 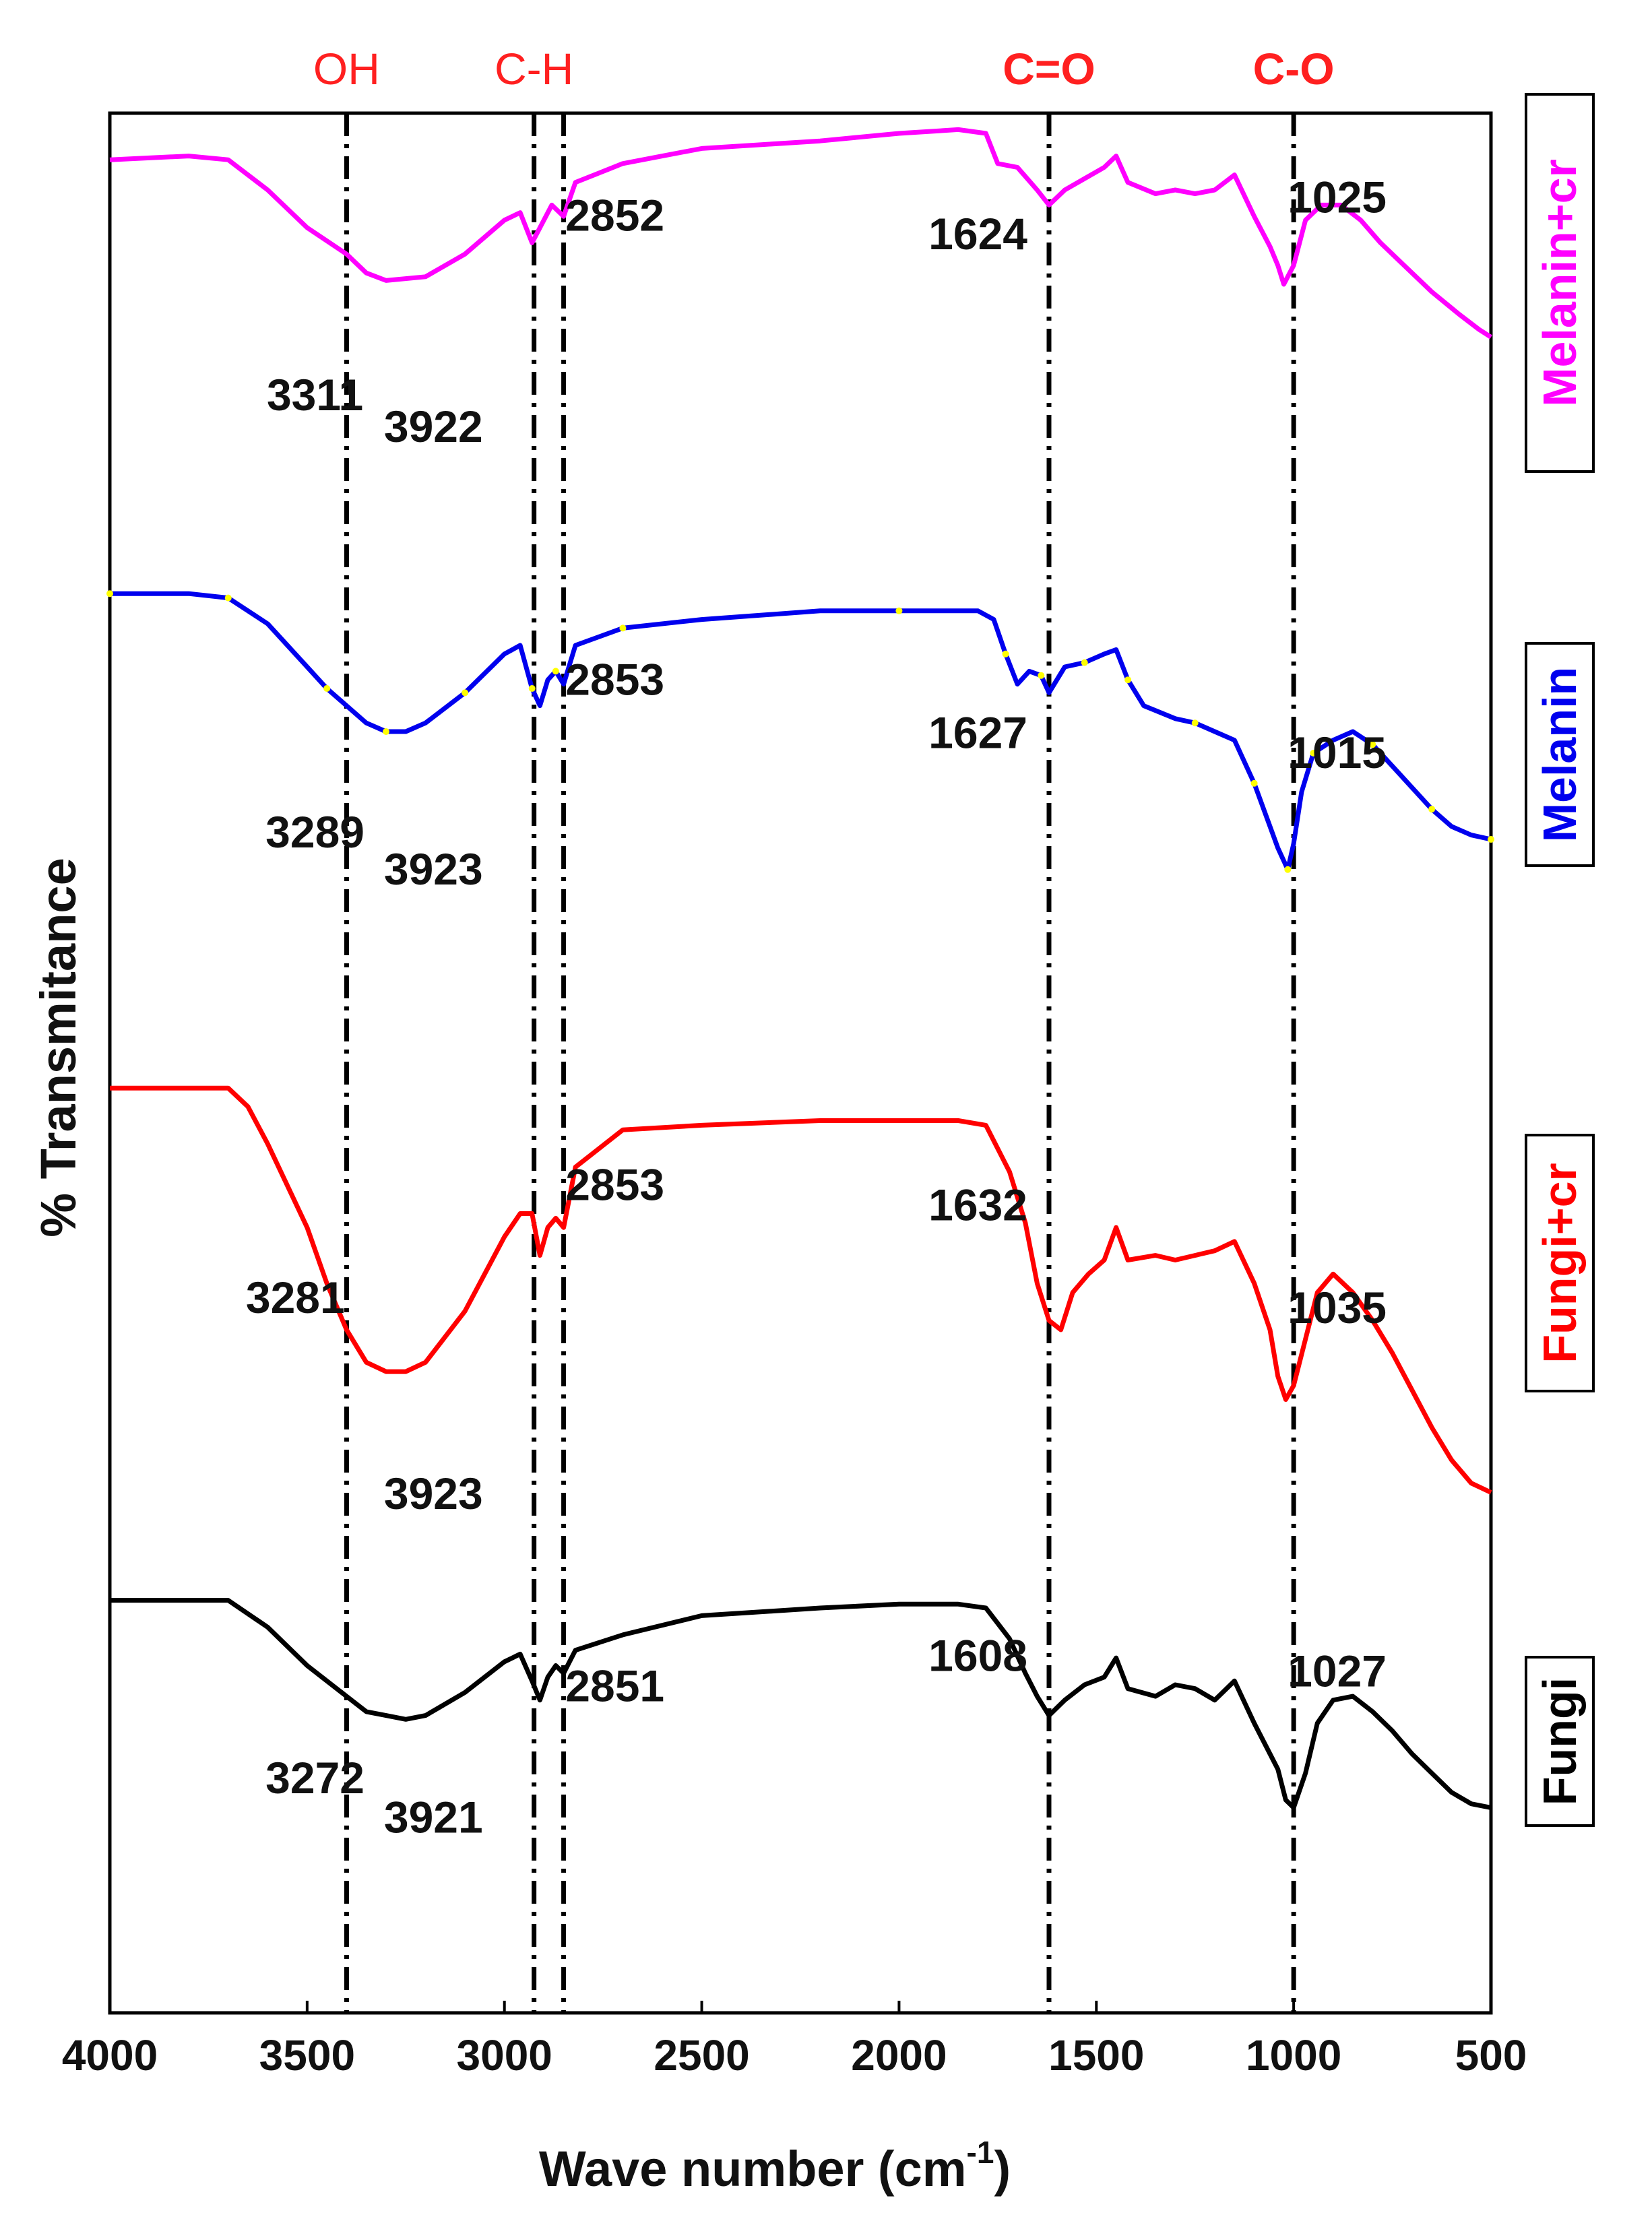 I want to click on peak-label: 1015, so click(x=1337, y=753).